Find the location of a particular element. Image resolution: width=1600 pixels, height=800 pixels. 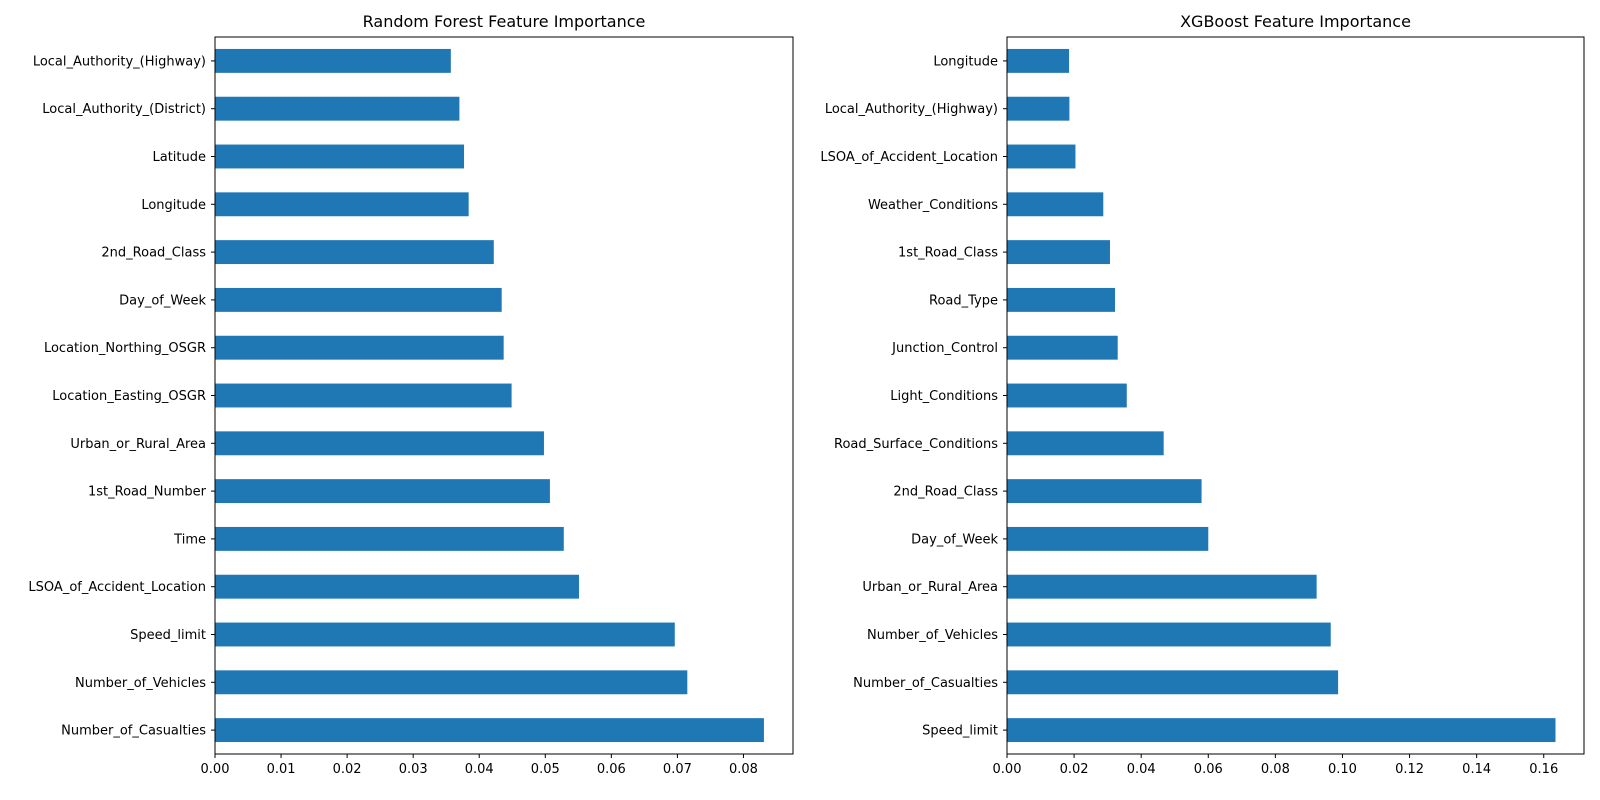

y-tick-label: 1st_Road_Number is located at coordinates (147, 492).